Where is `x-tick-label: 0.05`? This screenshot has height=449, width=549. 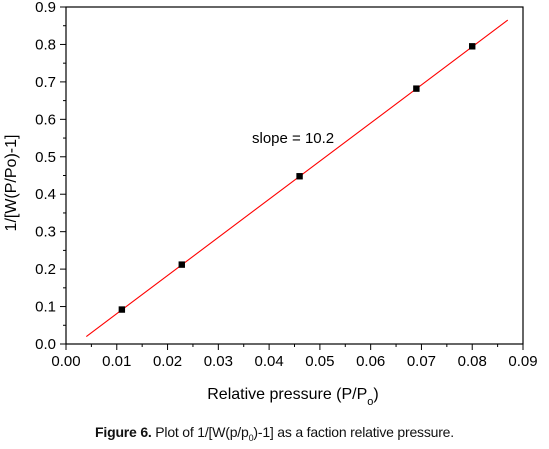
x-tick-label: 0.05 is located at coordinates (319, 361).